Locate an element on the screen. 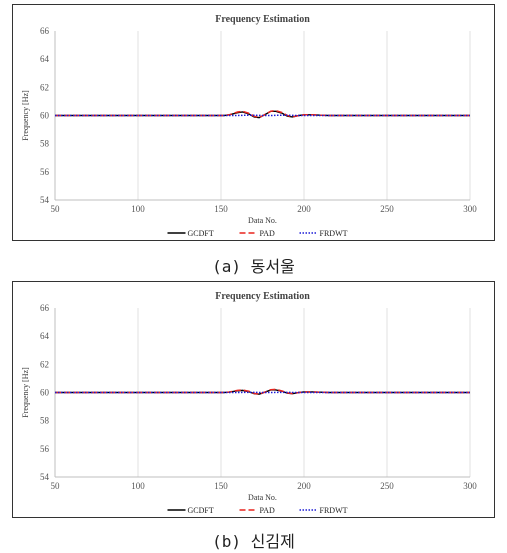 This screenshot has width=507, height=553. figure-caption: (a) 동서울 is located at coordinates (253, 266).